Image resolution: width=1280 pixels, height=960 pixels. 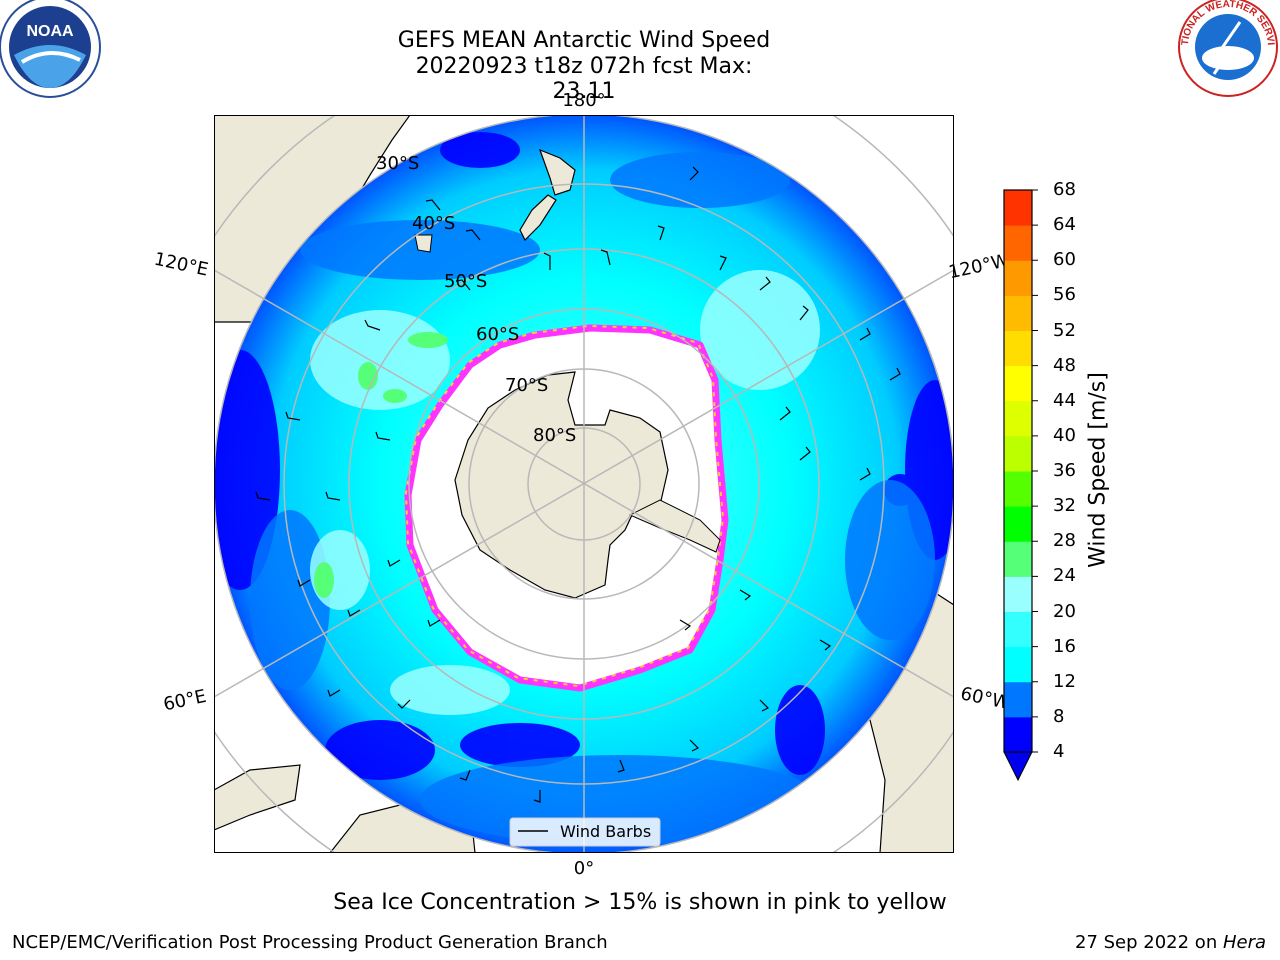 What do you see at coordinates (433, 223) in the screenshot?
I see `lat-label-40s: 40°S` at bounding box center [433, 223].